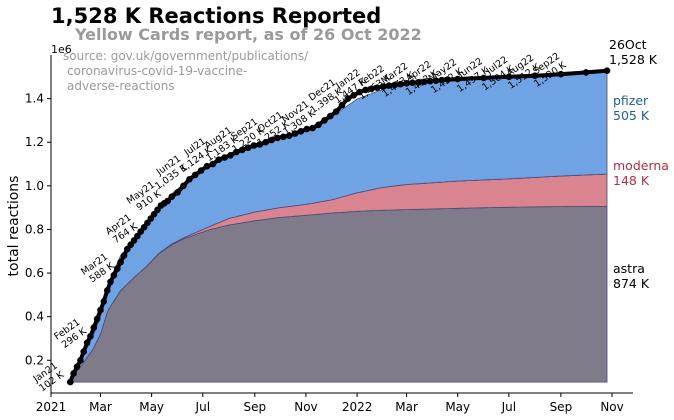 The height and width of the screenshot is (420, 674). I want to click on astra-value: 874 K, so click(631, 283).